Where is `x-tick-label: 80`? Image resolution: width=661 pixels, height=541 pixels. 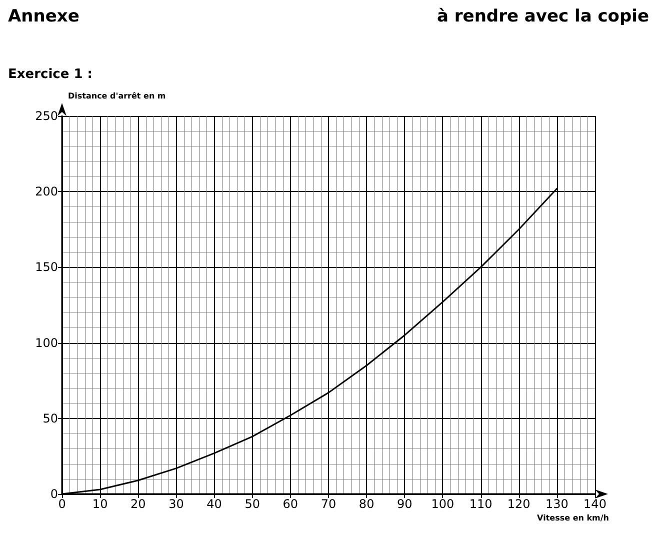
x-tick-label: 80 is located at coordinates (366, 504).